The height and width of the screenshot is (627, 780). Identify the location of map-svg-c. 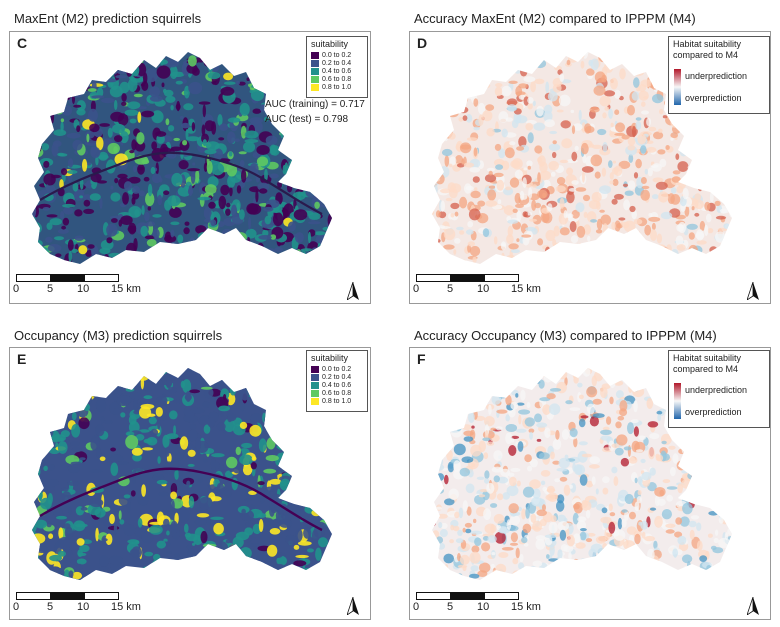
(182, 158).